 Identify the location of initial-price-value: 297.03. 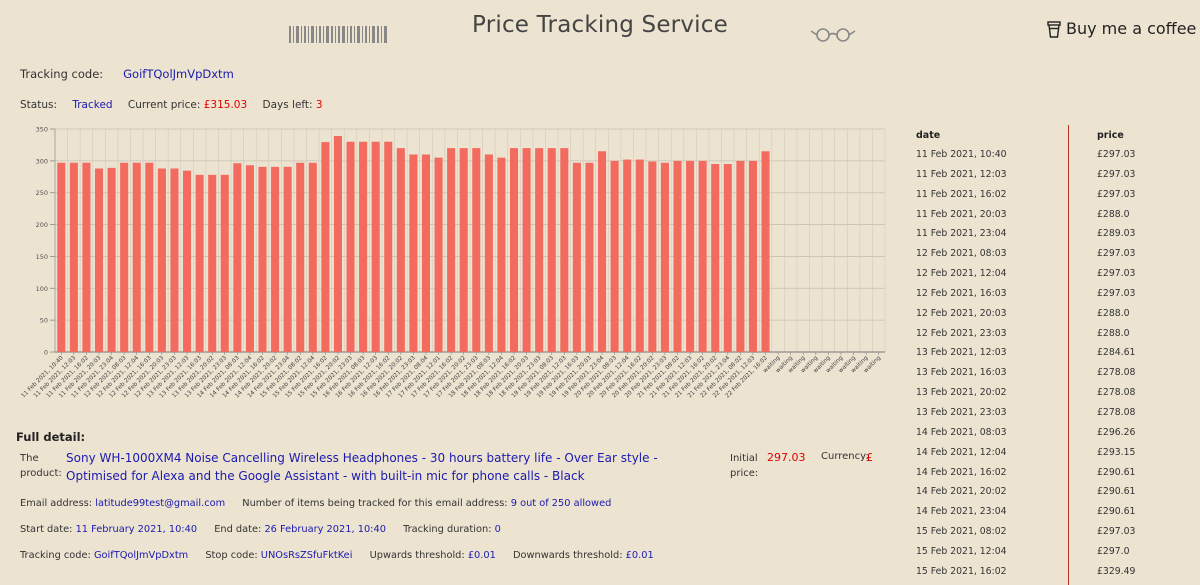
(786, 457).